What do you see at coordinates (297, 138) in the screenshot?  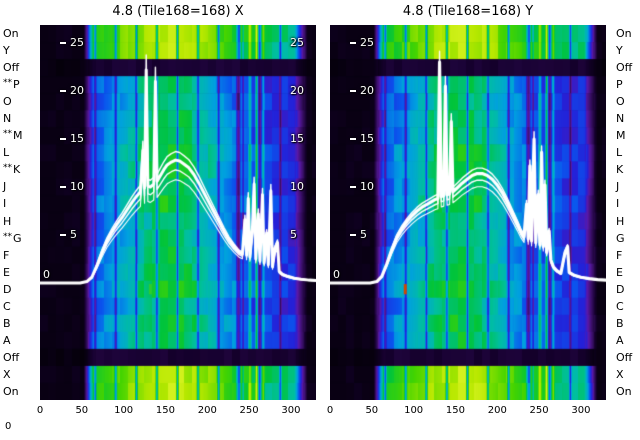 I see `y-tick-label-right: 15` at bounding box center [297, 138].